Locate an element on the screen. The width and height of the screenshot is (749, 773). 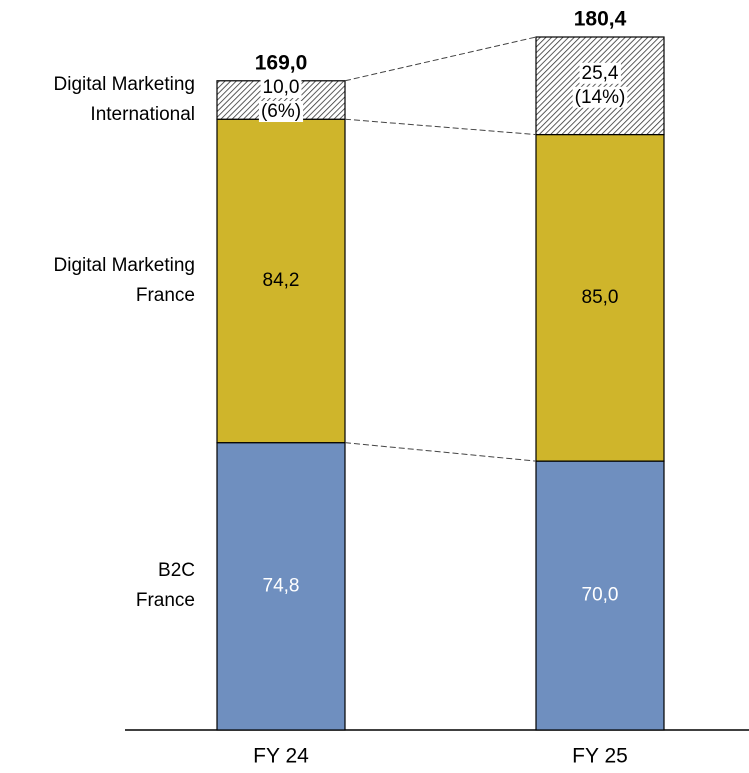
value-label: 10,0 is located at coordinates (281, 87).